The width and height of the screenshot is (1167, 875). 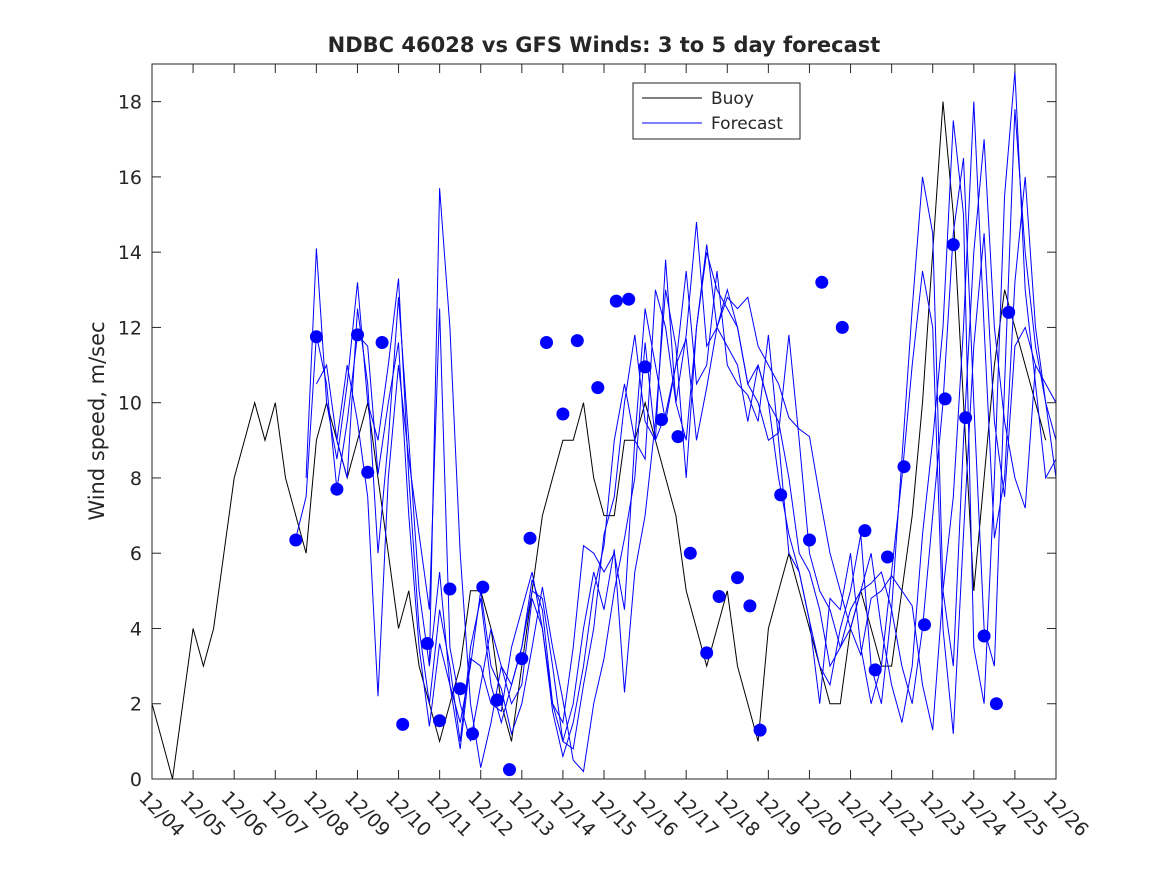 What do you see at coordinates (696, 814) in the screenshot?
I see `x-tick-label: 12/17` at bounding box center [696, 814].